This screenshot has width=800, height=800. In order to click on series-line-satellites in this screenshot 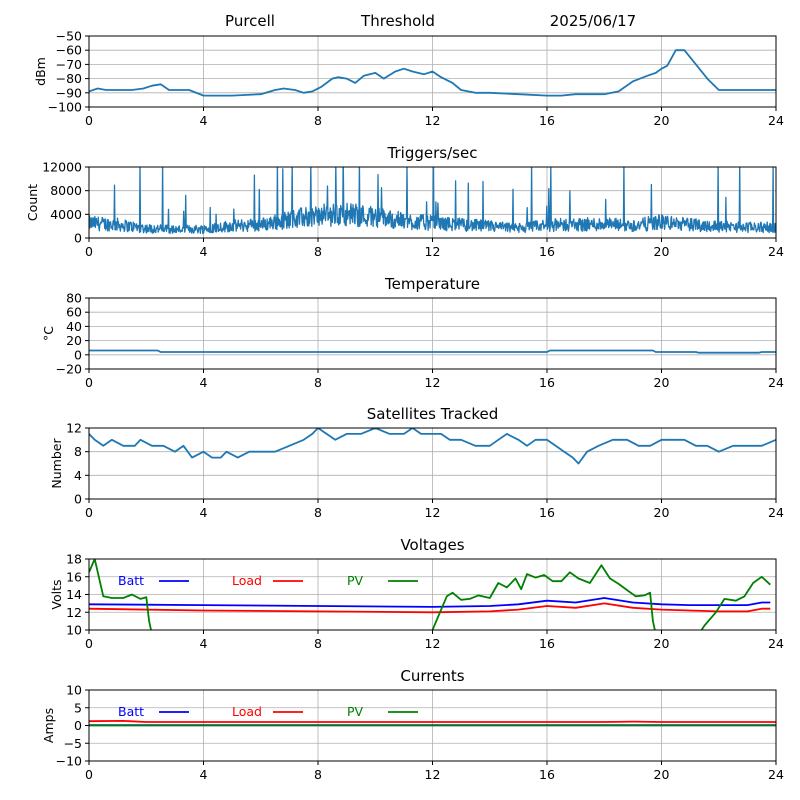, I will do `click(432, 446)`.